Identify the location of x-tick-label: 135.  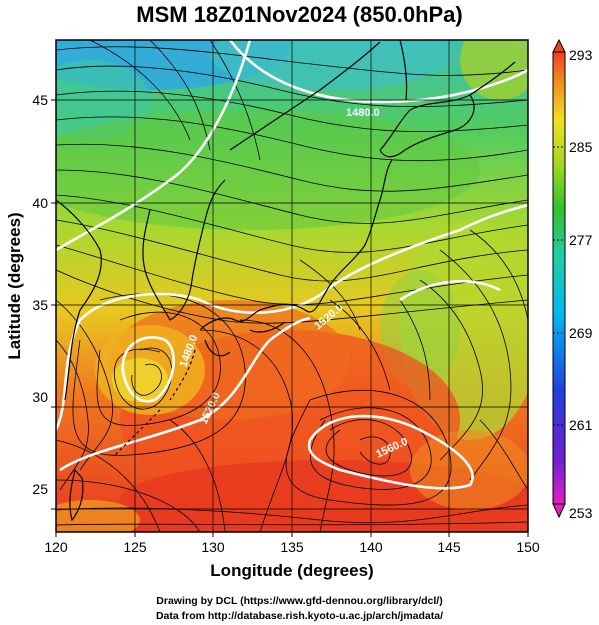
(292, 547).